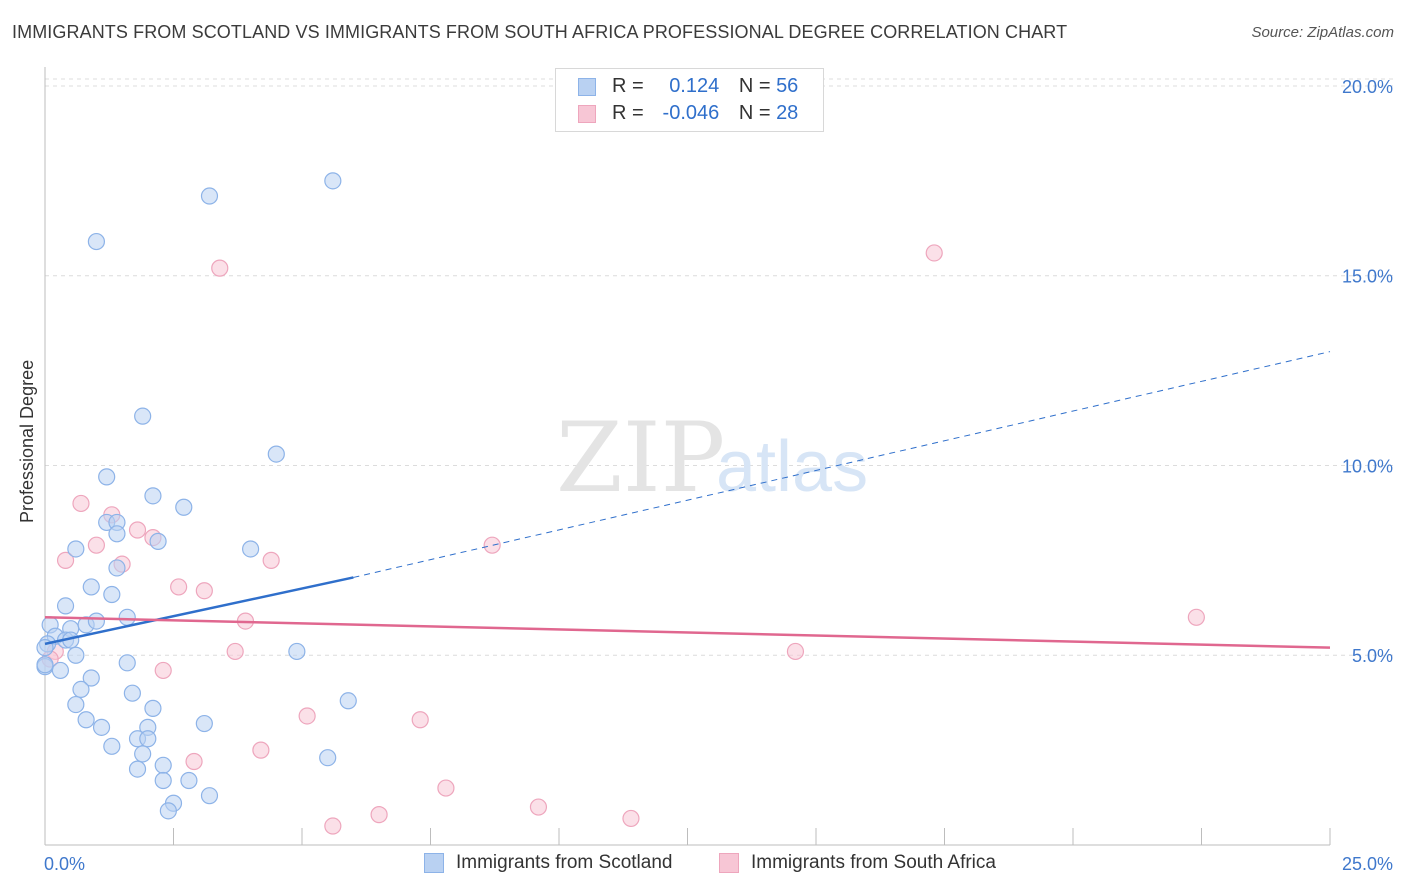 The width and height of the screenshot is (1406, 892). What do you see at coordinates (687, 632) in the screenshot?
I see `south-africa-trend` at bounding box center [687, 632].